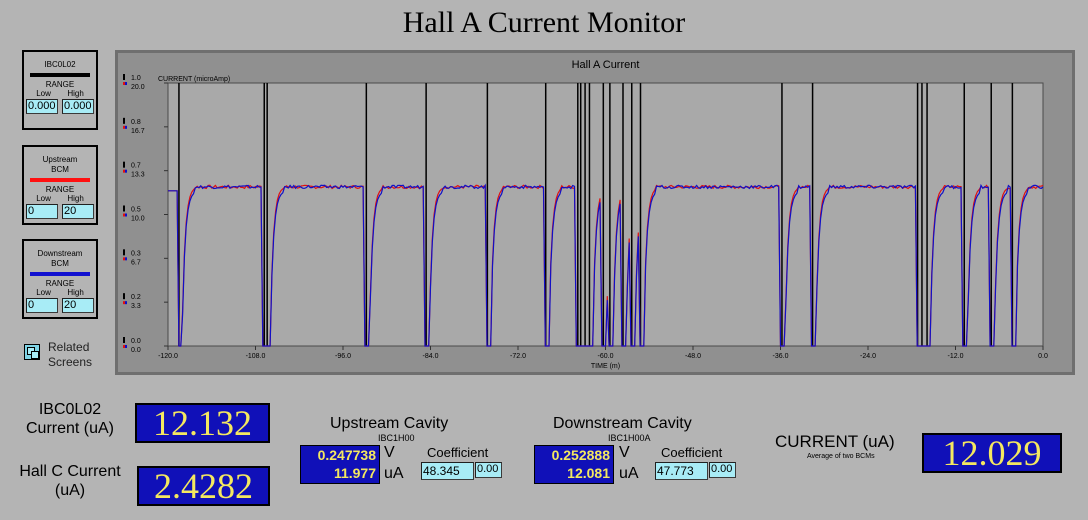 The height and width of the screenshot is (520, 1088). Describe the element at coordinates (574, 464) in the screenshot. I see `downstream-readout: 0.252888 12.081` at that location.